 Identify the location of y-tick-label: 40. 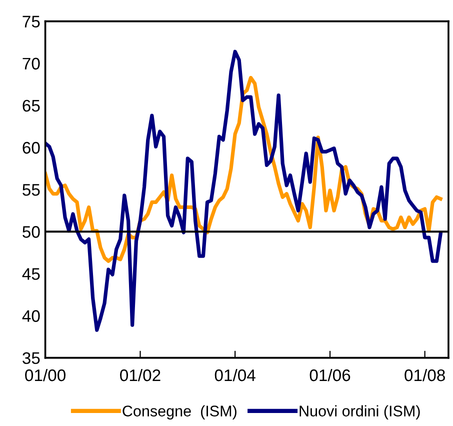
(31, 316).